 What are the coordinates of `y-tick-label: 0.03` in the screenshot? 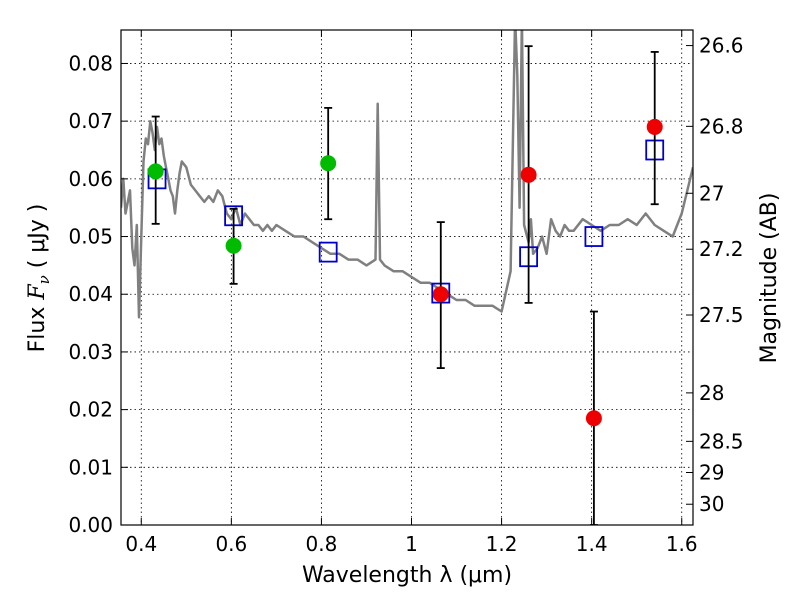 It's located at (90, 352).